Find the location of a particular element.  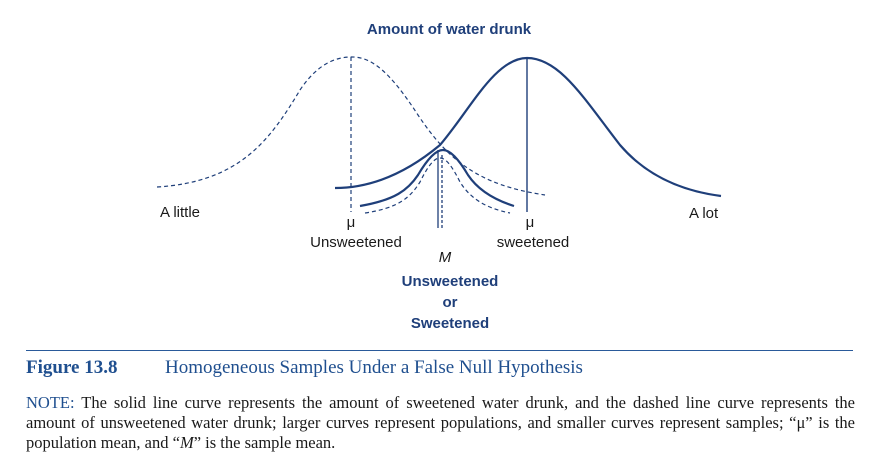

mu-unsweetened-symbol: μ is located at coordinates (351, 222).